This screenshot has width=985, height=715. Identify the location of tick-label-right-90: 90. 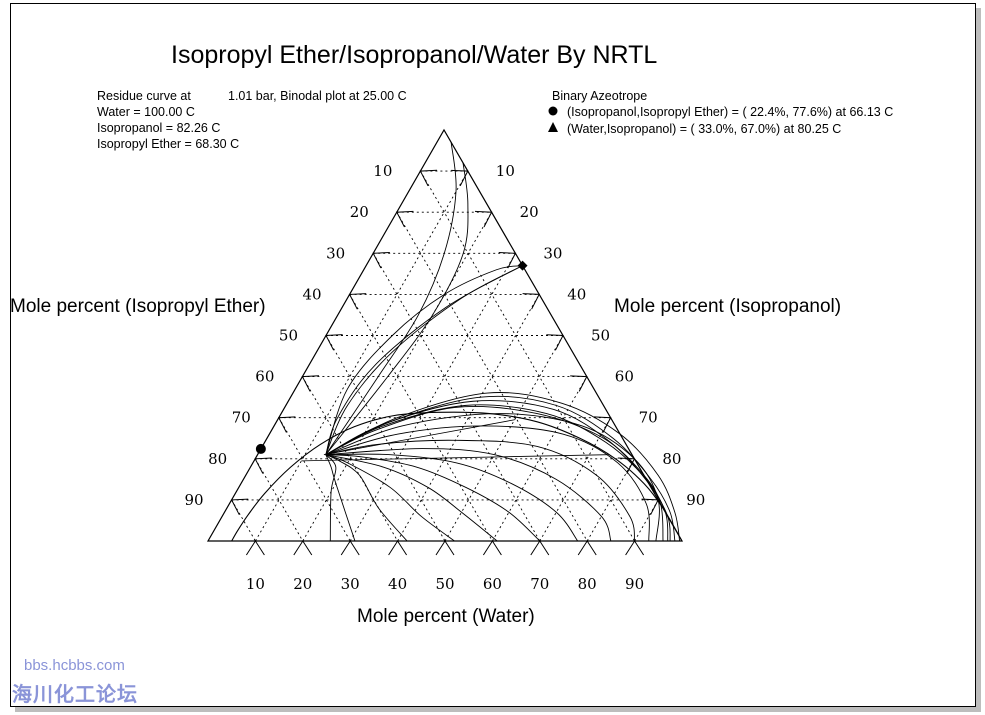
(695, 500).